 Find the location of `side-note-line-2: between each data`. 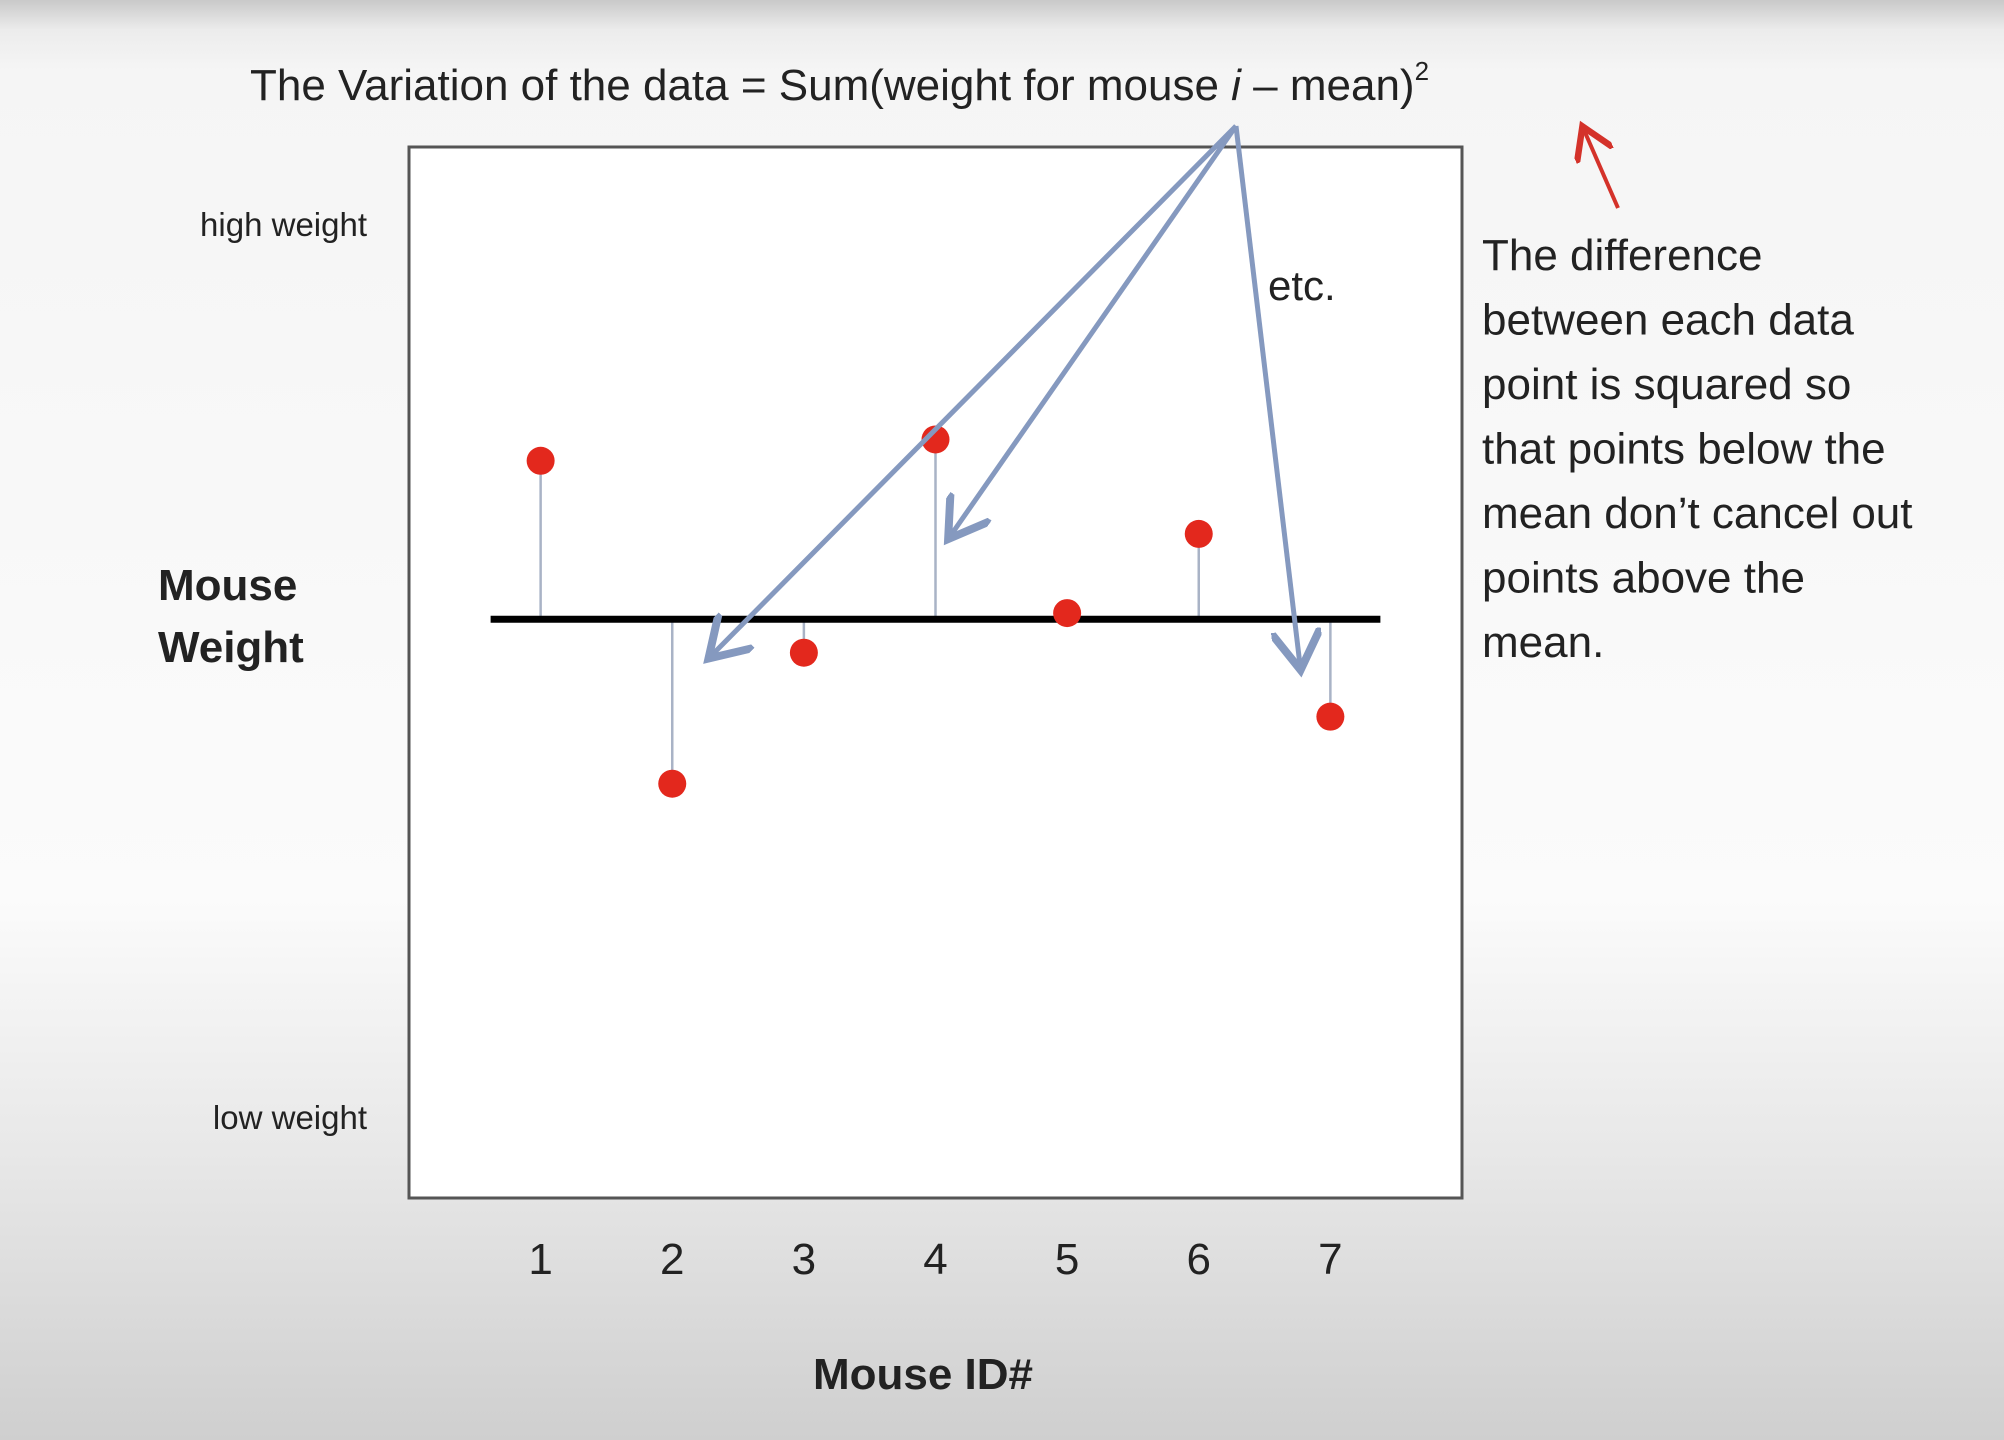

side-note-line-2: between each data is located at coordinates (1668, 320).